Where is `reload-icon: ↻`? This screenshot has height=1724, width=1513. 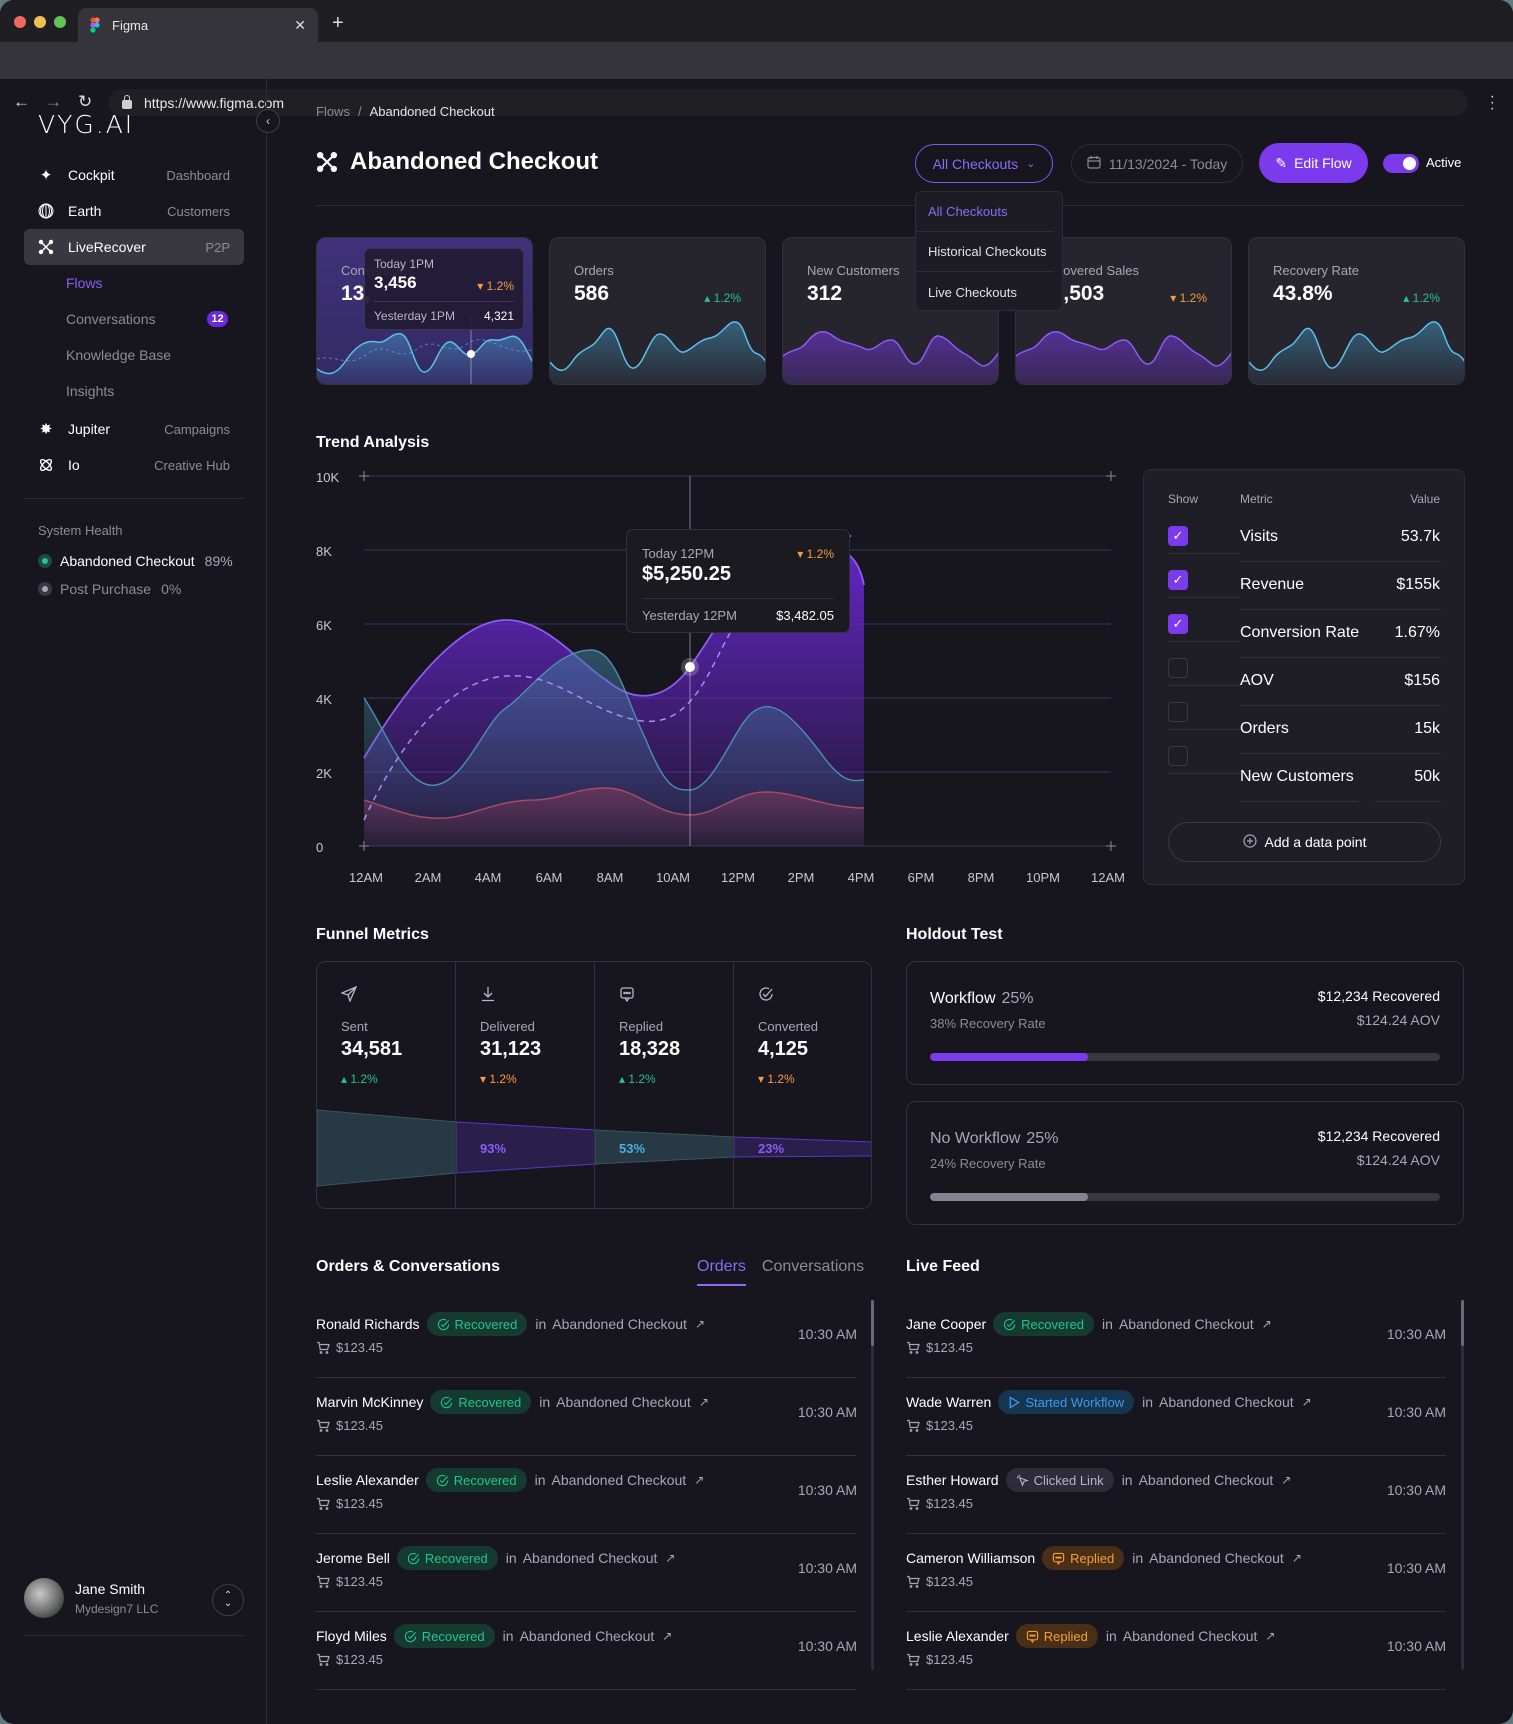 reload-icon: ↻ is located at coordinates (85, 101).